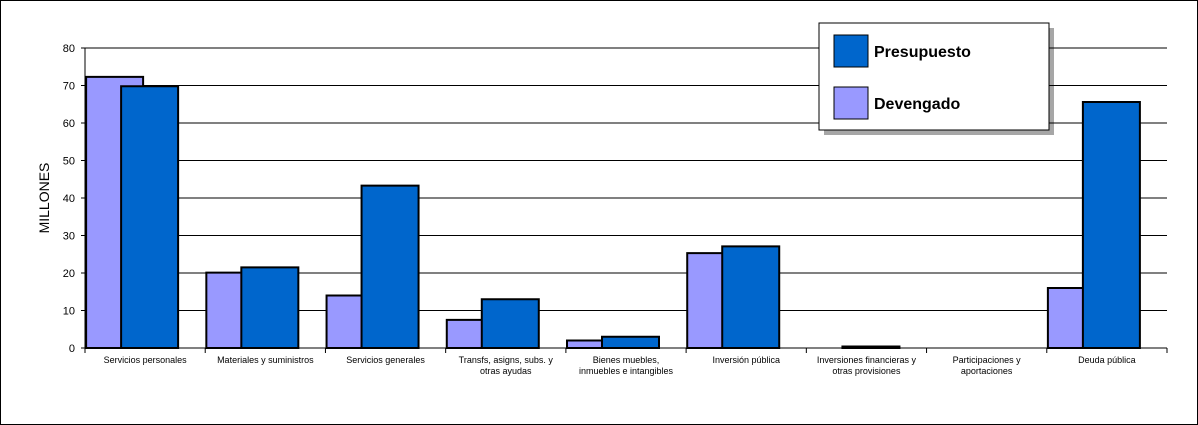 The height and width of the screenshot is (425, 1198). What do you see at coordinates (69, 312) in the screenshot?
I see `y-tick-label: 10` at bounding box center [69, 312].